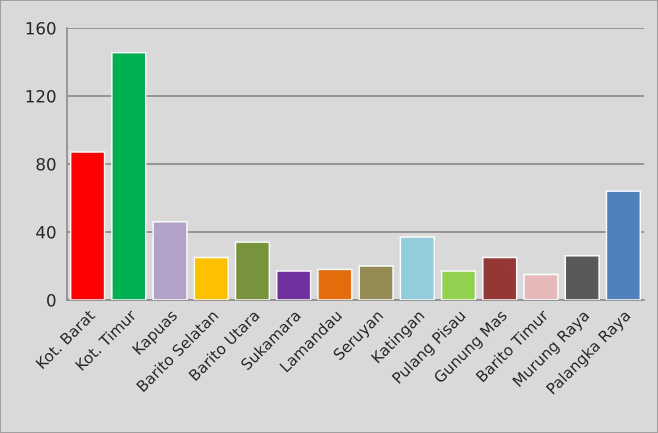 The width and height of the screenshot is (658, 433). I want to click on y-tick-label: 80, so click(46, 164).